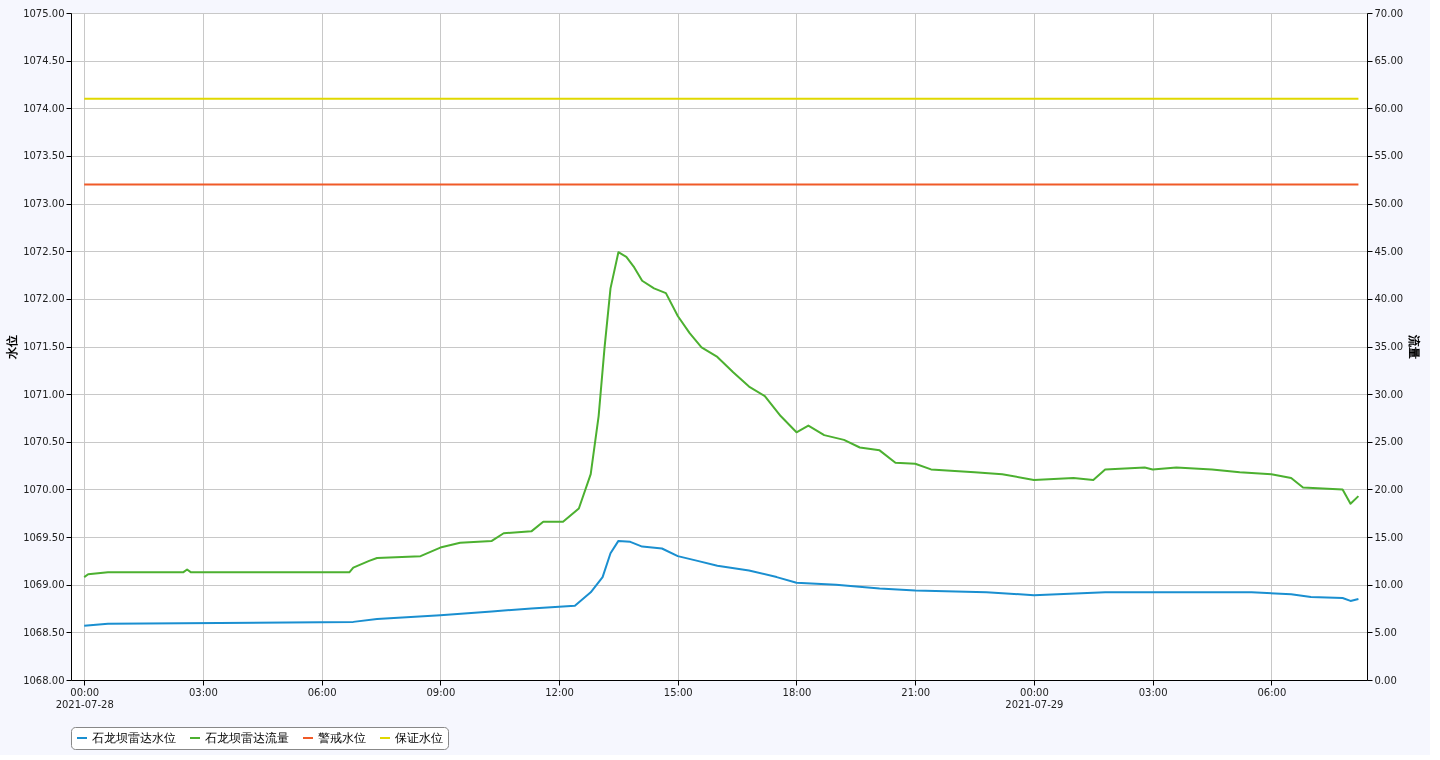 The height and width of the screenshot is (760, 1440). Describe the element at coordinates (797, 692) in the screenshot. I see `x-tick-label: 18:00` at that location.